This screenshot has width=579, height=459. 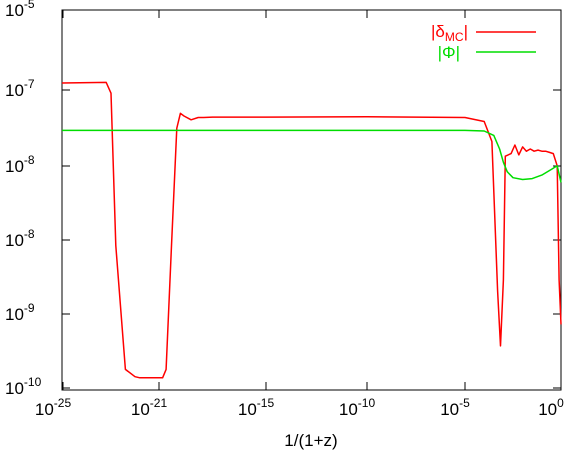 What do you see at coordinates (20, 88) in the screenshot?
I see `y-tick-label: 10⁻⁷` at bounding box center [20, 88].